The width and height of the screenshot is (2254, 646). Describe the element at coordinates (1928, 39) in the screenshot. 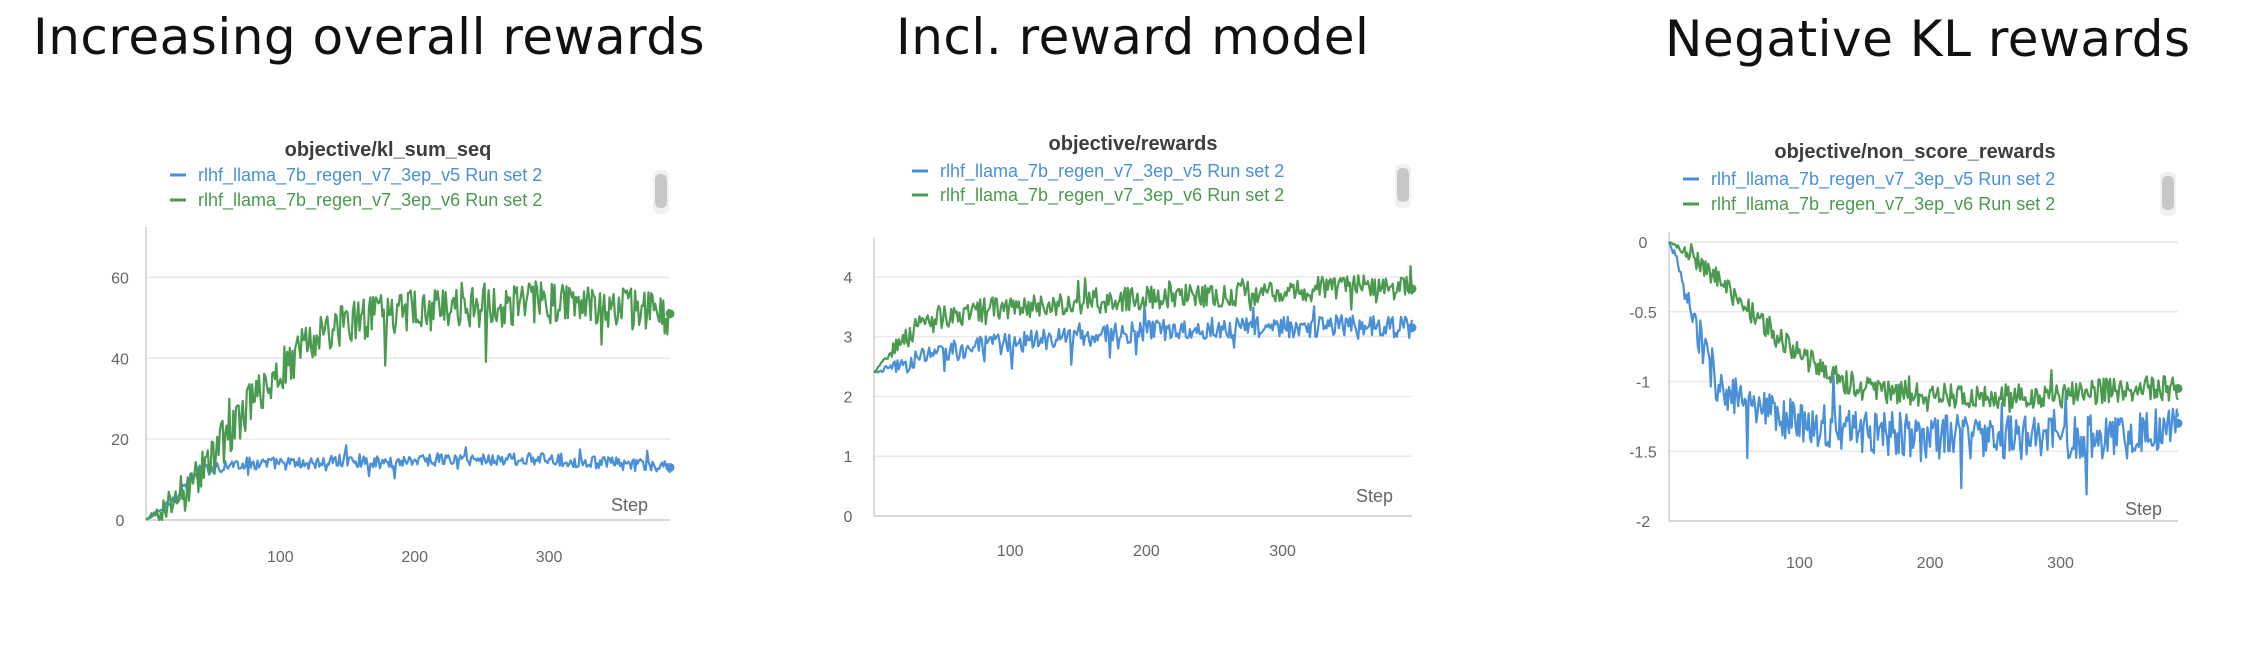

I see `panel-title-non-score: Negative KL rewards` at that location.